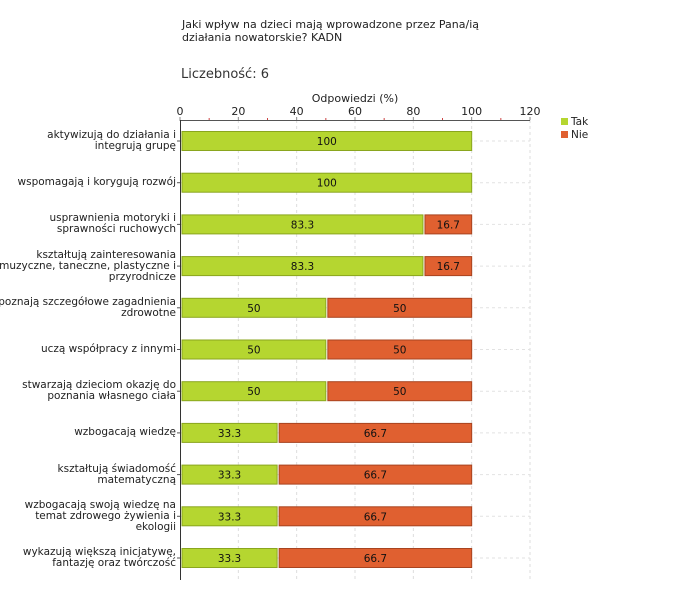 This screenshot has height=600, width=680. What do you see at coordinates (413, 111) in the screenshot?
I see `x-tick-label: 80` at bounding box center [413, 111].